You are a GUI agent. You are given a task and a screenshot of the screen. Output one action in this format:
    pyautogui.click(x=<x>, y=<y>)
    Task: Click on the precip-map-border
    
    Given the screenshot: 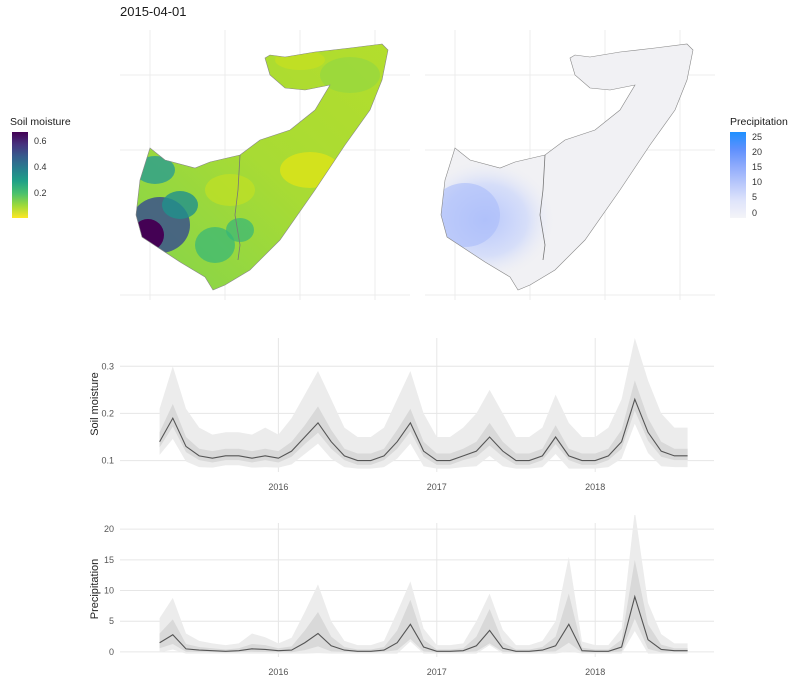 What is the action you would take?
    pyautogui.click(x=567, y=167)
    